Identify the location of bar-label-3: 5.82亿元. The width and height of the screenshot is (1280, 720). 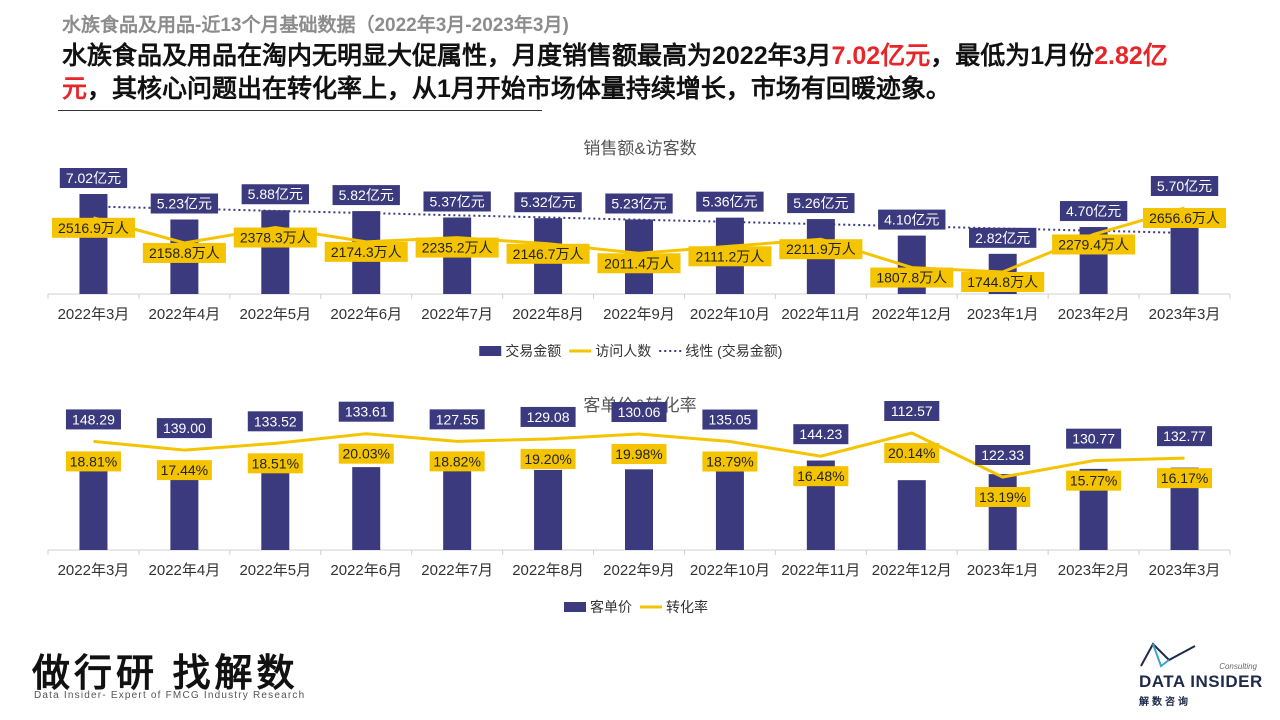
(366, 195).